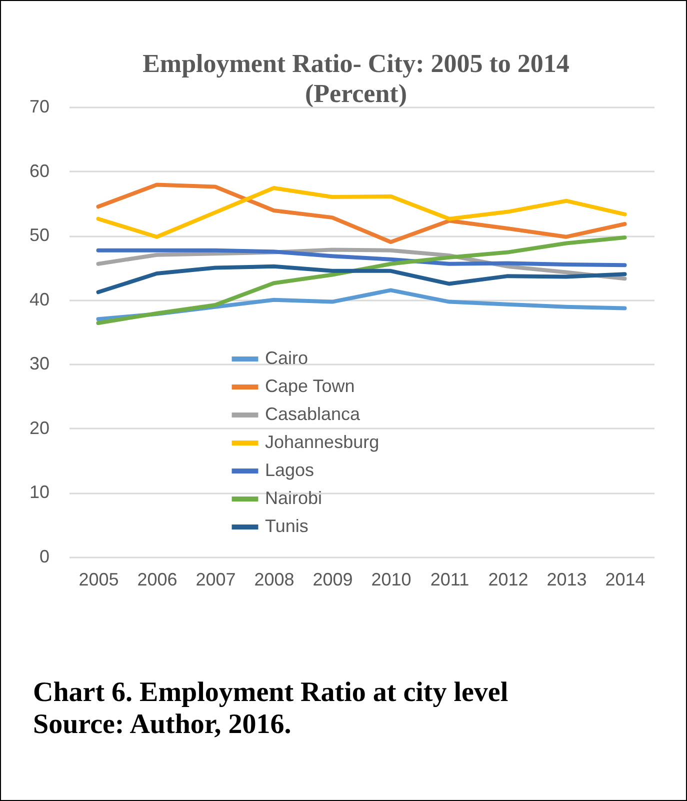 The image size is (687, 801). I want to click on x-tick-label: 2005, so click(98, 580).